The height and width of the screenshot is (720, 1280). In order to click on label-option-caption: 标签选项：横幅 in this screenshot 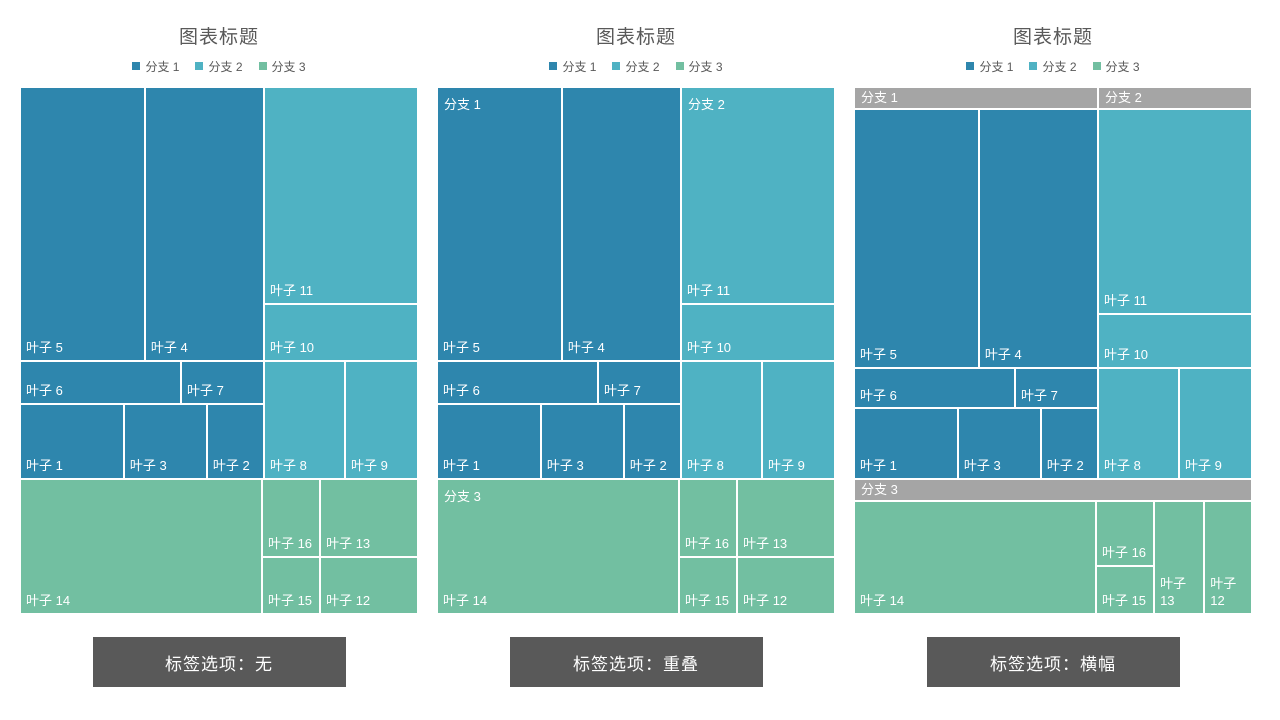, I will do `click(1053, 662)`.